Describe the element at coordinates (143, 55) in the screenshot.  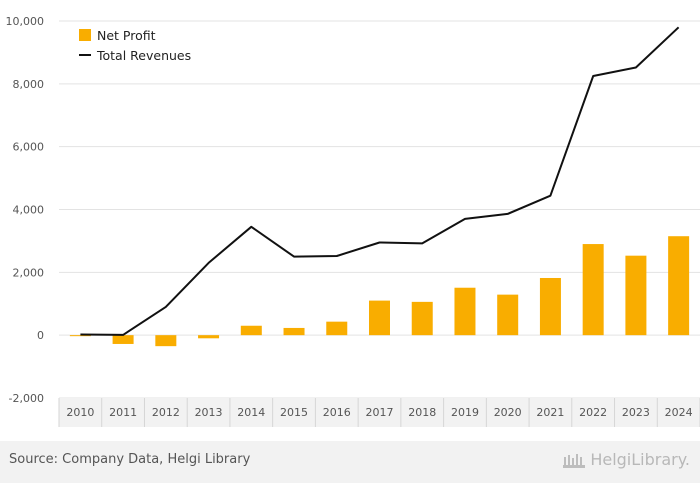
I see `legend-total-revenues-label: Total Revenues` at that location.